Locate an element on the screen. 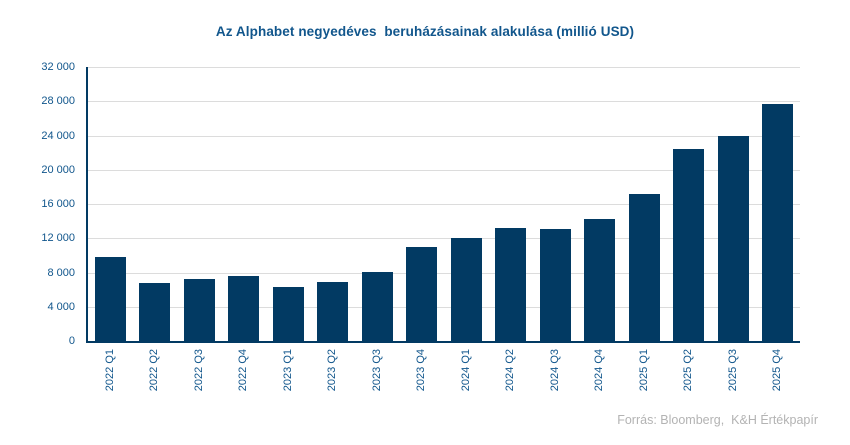 The height and width of the screenshot is (445, 850). x-tick-label: 2023 Q4 is located at coordinates (421, 370).